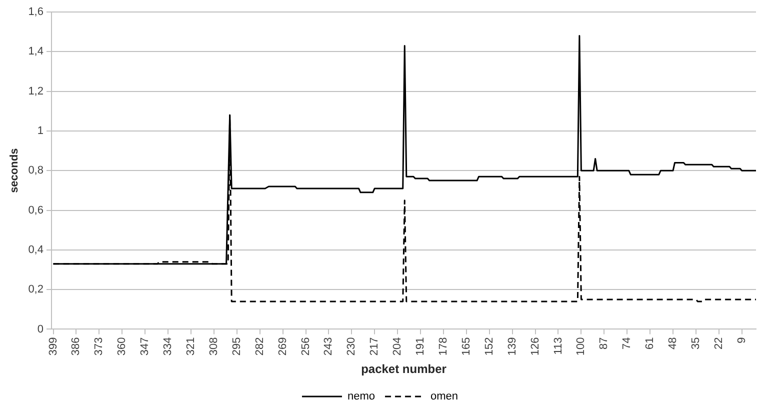 This screenshot has height=420, width=760. I want to click on x-tick-label: 230, so click(352, 346).